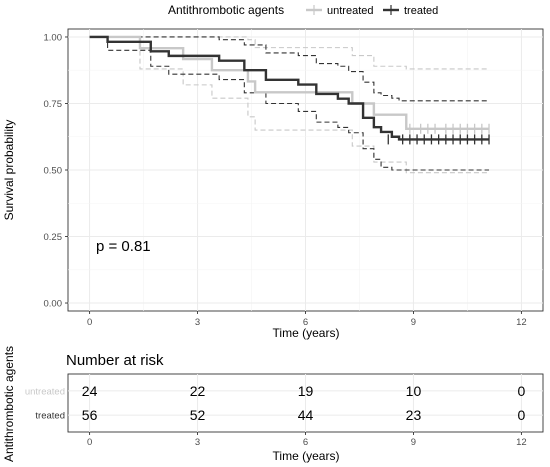 This screenshot has height=467, width=550. Describe the element at coordinates (198, 415) in the screenshot. I see `risk-count: 52` at that location.